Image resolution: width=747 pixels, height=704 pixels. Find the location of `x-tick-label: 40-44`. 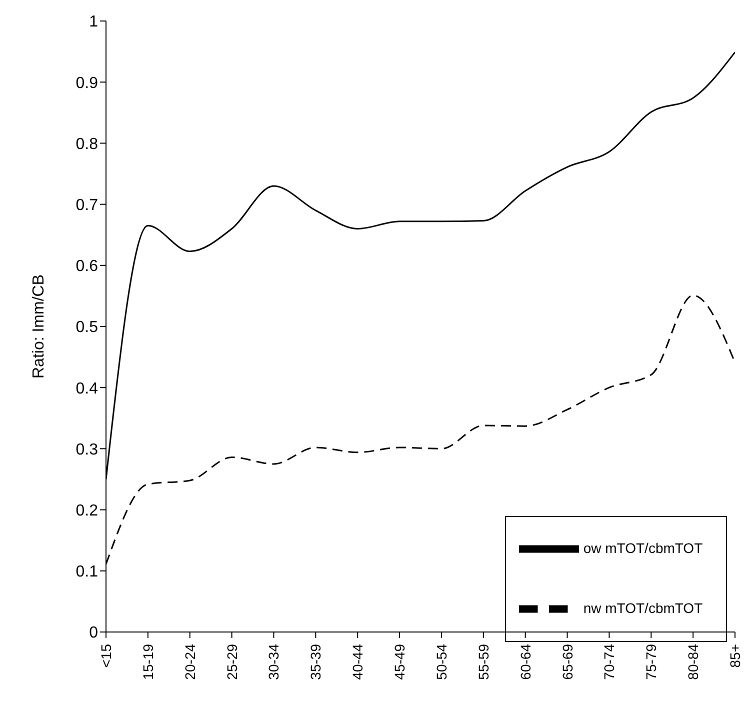

x-tick-label: 40-44 is located at coordinates (358, 662).